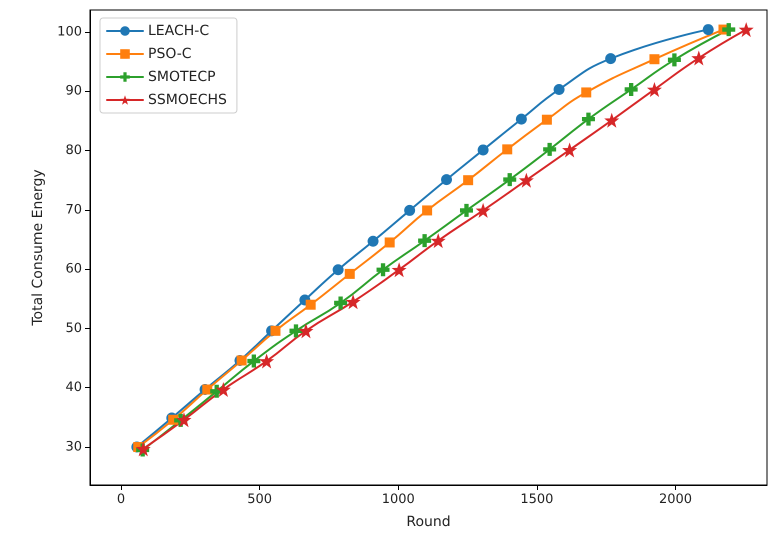 The width and height of the screenshot is (769, 546). I want to click on y-tick-label: 90, so click(73, 91).